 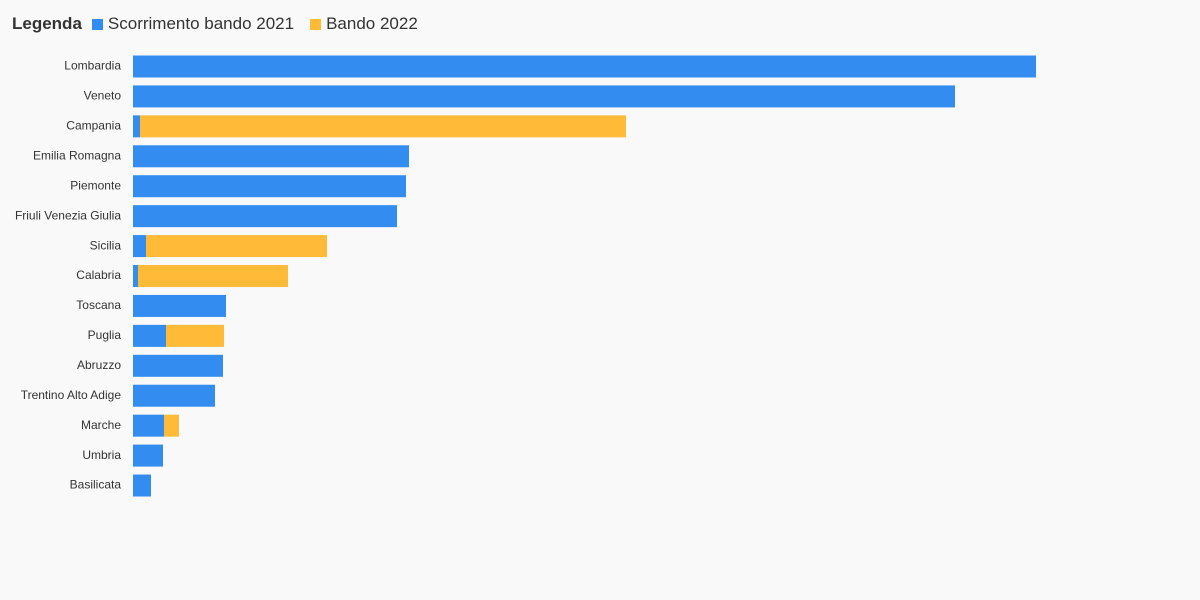 What do you see at coordinates (106, 245) in the screenshot?
I see `category-label-sicilia: Sicilia` at bounding box center [106, 245].